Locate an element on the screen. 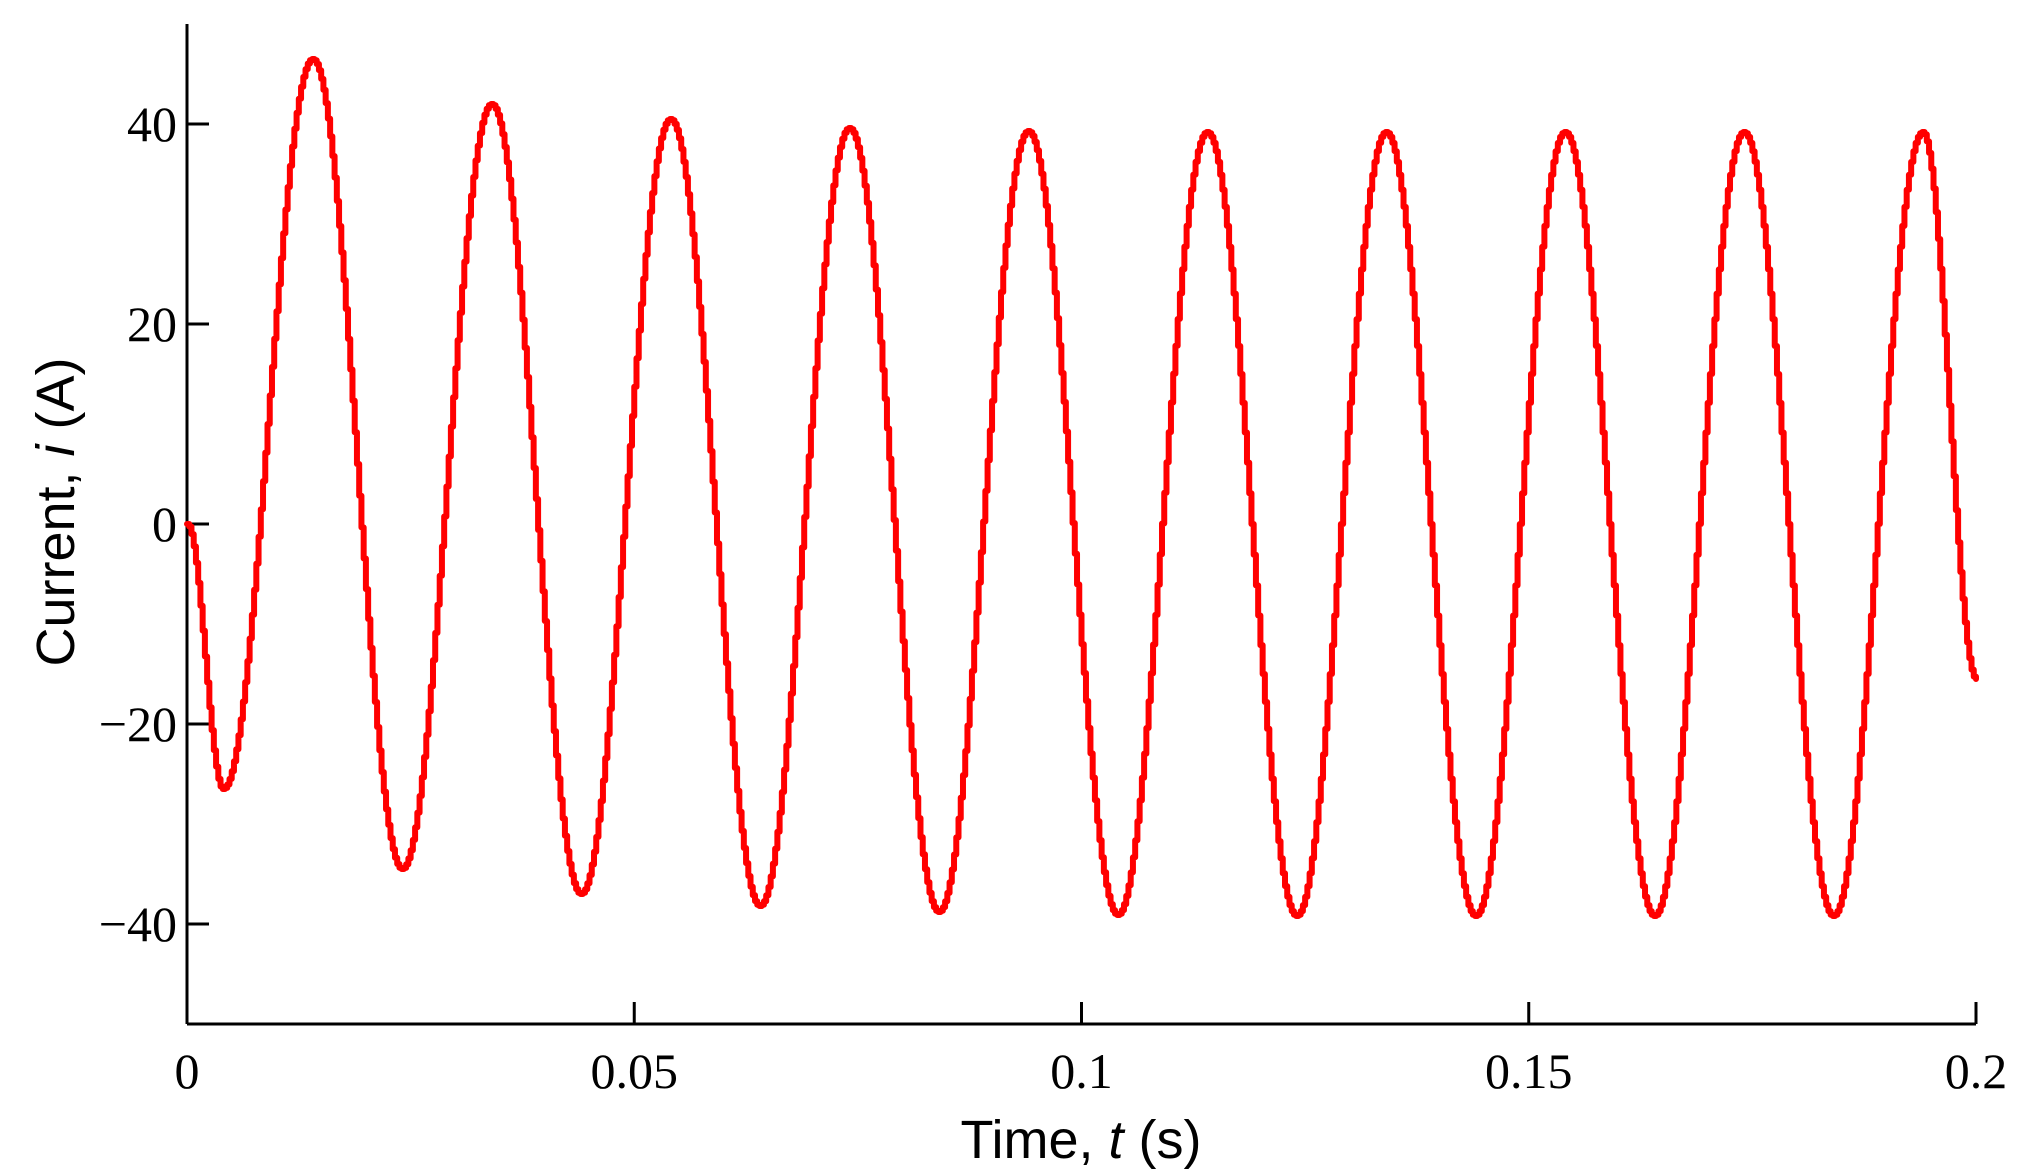 This screenshot has height=1175, width=2019. y-axis-label-prefix: Current, is located at coordinates (56, 561).